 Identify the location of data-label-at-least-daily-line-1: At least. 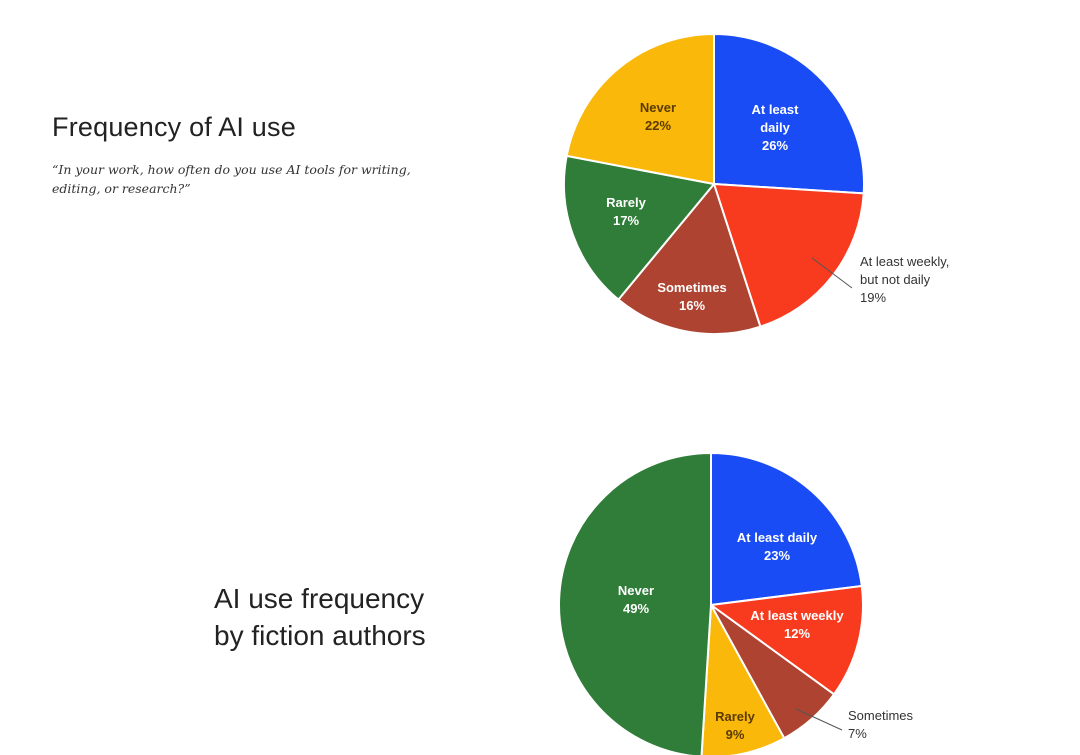
(776, 109).